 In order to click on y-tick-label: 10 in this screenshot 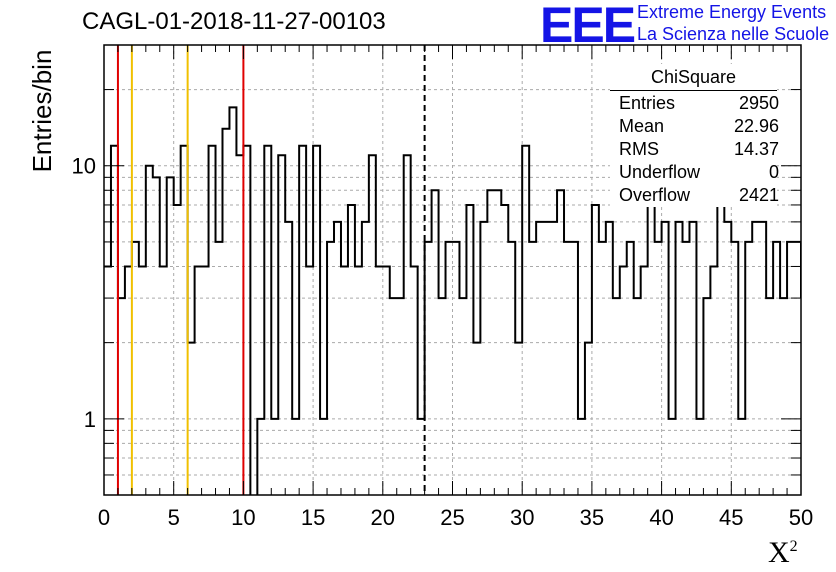, I will do `click(84, 166)`.